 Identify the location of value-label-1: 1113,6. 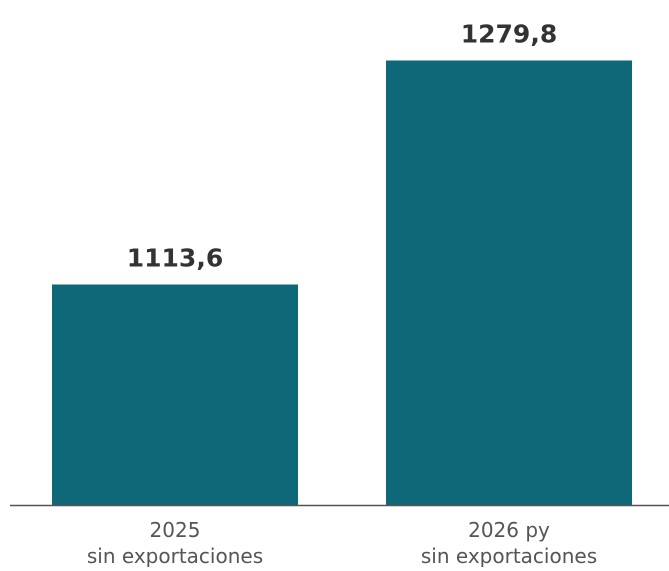
(175, 257).